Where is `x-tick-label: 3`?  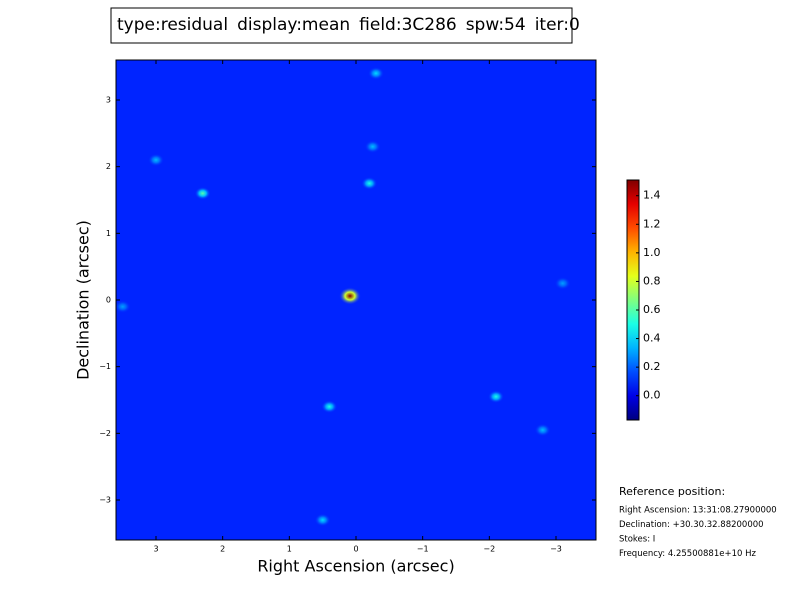
x-tick-label: 3 is located at coordinates (155, 549).